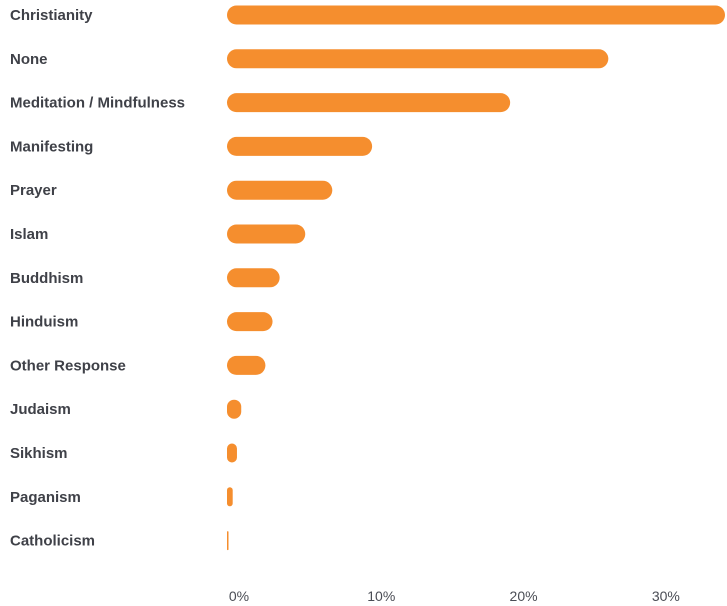  What do you see at coordinates (666, 596) in the screenshot?
I see `x-tick-label: 30%` at bounding box center [666, 596].